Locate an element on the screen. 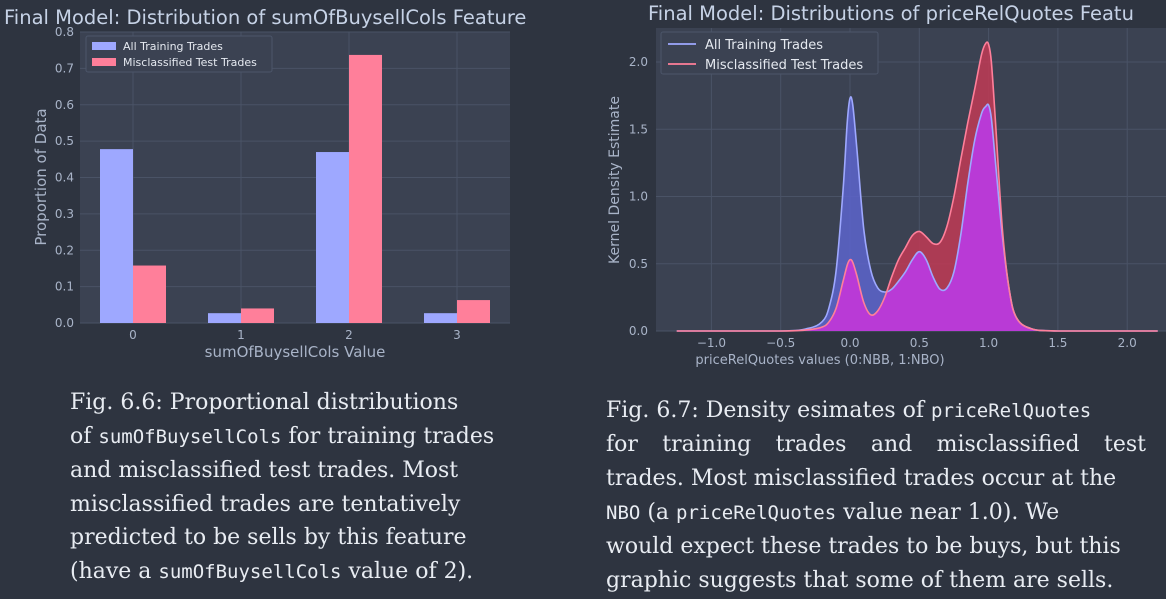 The height and width of the screenshot is (599, 1166). left-y-tick-label: 0.3 is located at coordinates (64, 214).